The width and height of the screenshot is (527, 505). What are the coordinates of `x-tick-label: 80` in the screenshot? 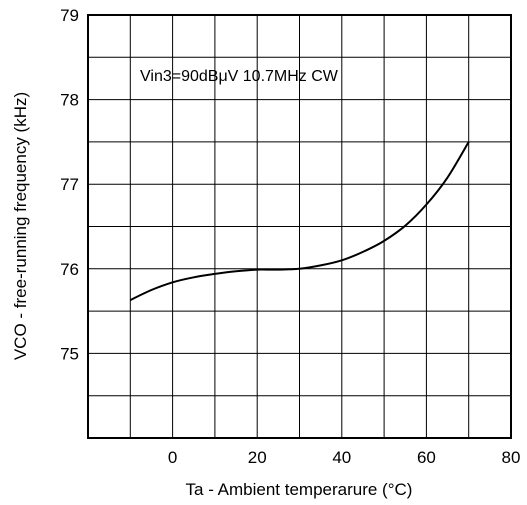 It's located at (511, 457).